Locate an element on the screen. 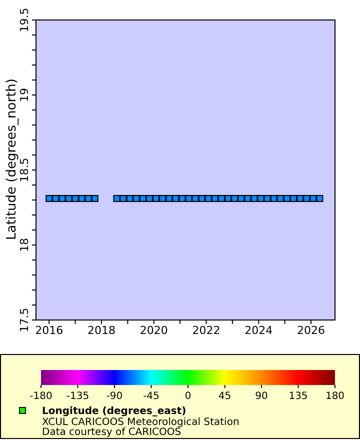 The width and height of the screenshot is (360, 440). x-tick-label: 2016 is located at coordinates (49, 330).